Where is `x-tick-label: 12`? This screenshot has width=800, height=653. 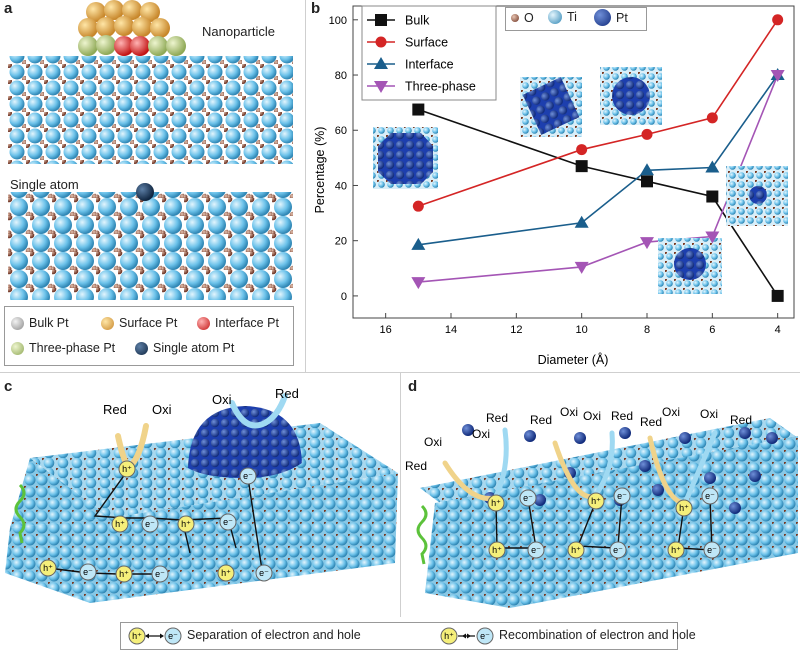
x-tick-label: 12 is located at coordinates (516, 330).